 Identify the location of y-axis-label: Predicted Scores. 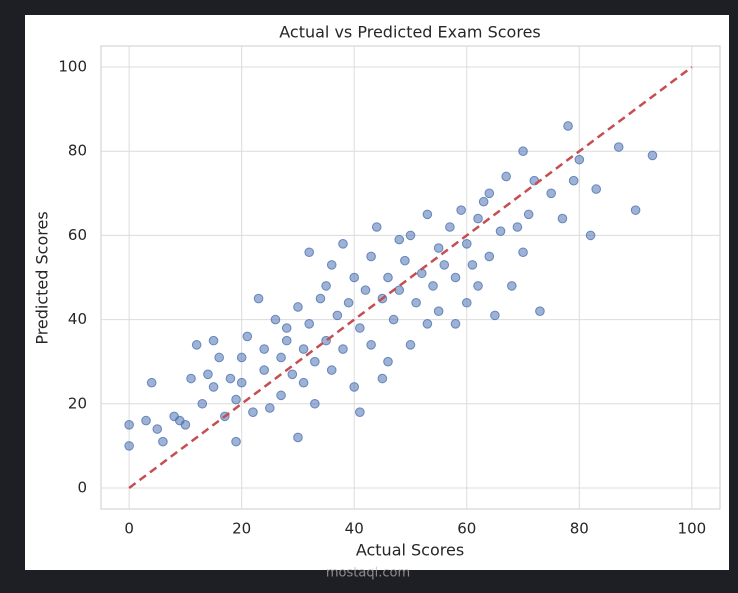
(42, 277).